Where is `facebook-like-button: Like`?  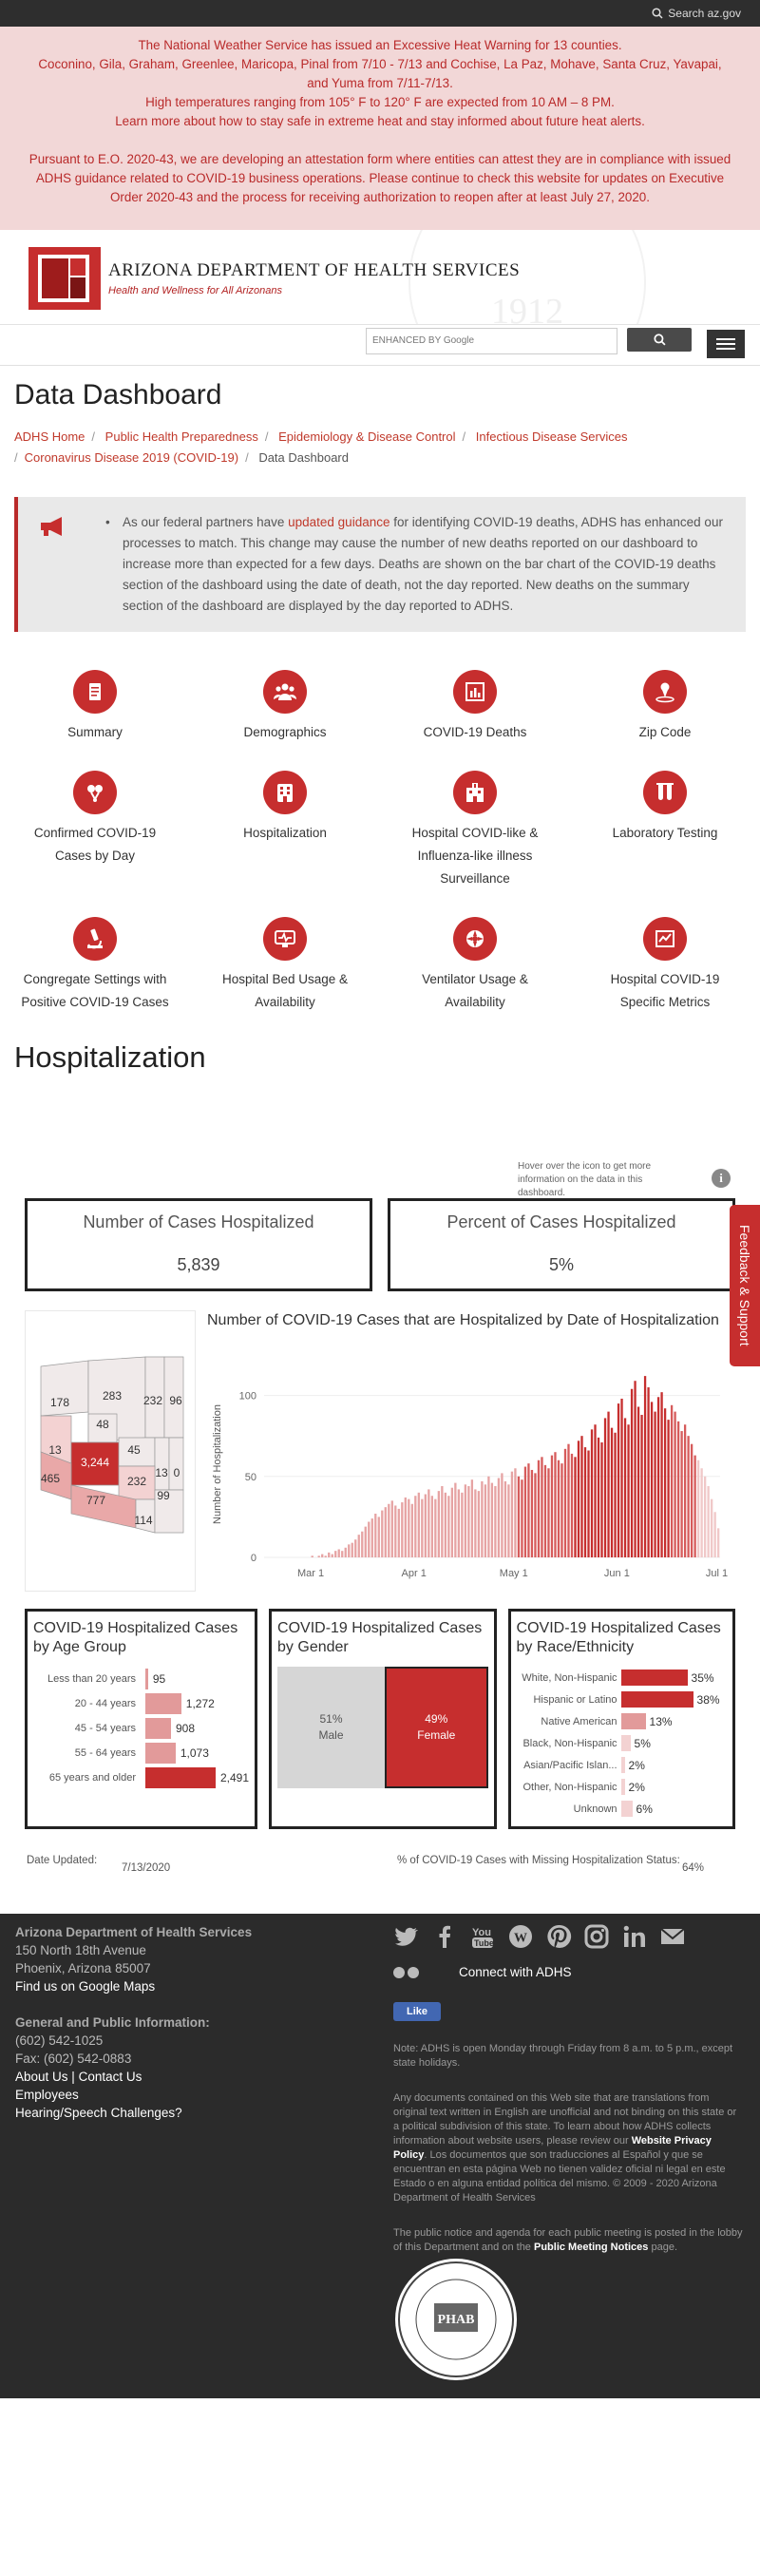 facebook-like-button: Like is located at coordinates (417, 2011).